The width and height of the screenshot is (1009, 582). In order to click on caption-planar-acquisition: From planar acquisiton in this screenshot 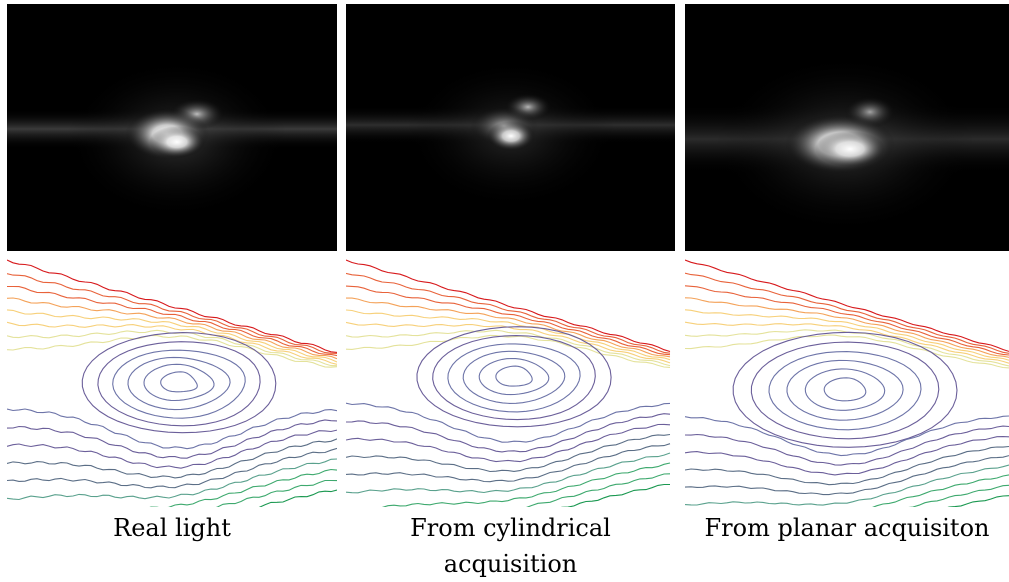, I will do `click(847, 528)`.